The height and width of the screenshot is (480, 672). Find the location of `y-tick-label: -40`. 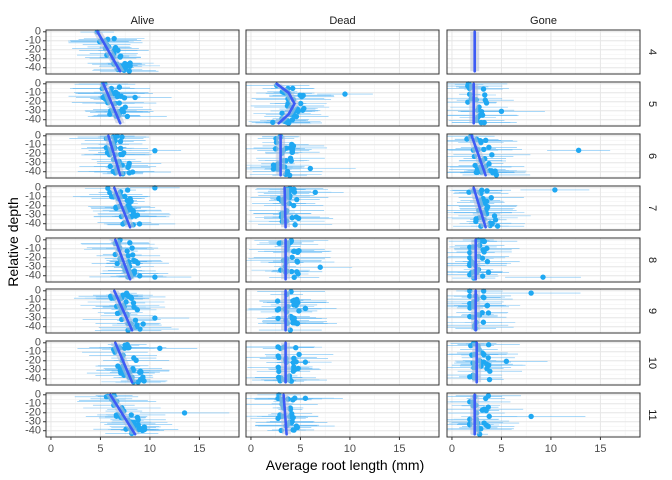

y-tick-label: -40 is located at coordinates (33, 379).